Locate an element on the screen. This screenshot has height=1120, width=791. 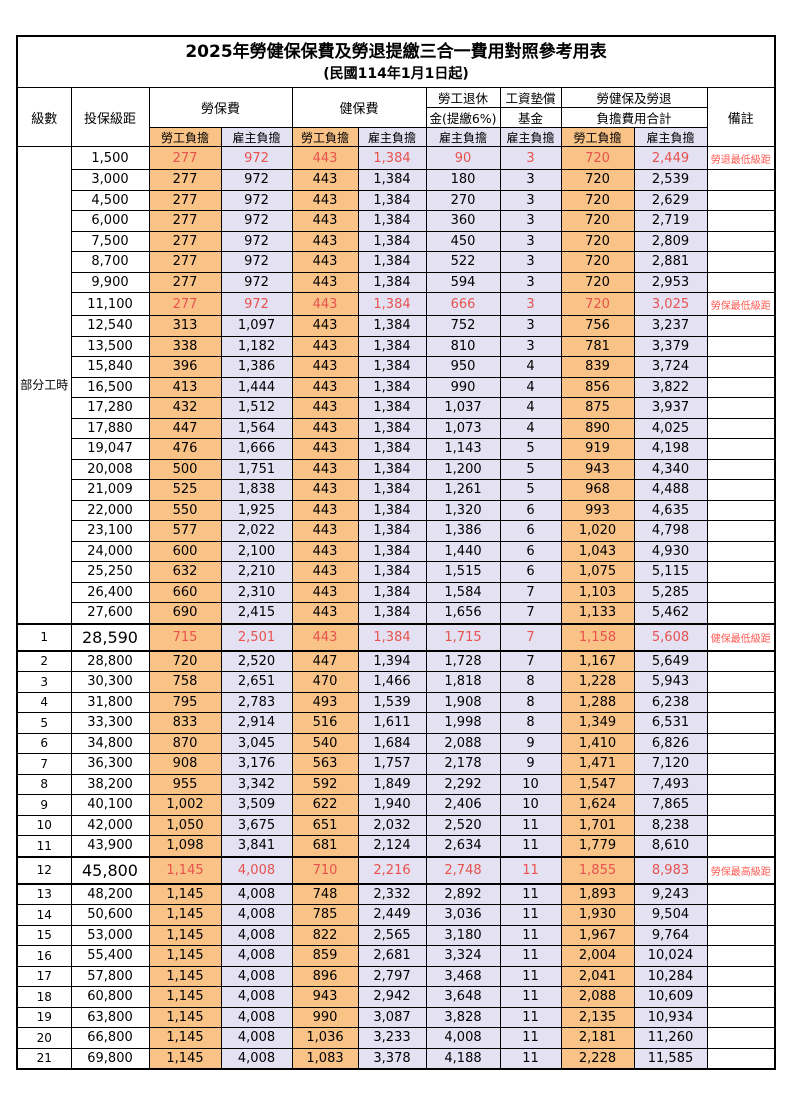
level-cell: 8 is located at coordinates (44, 784).